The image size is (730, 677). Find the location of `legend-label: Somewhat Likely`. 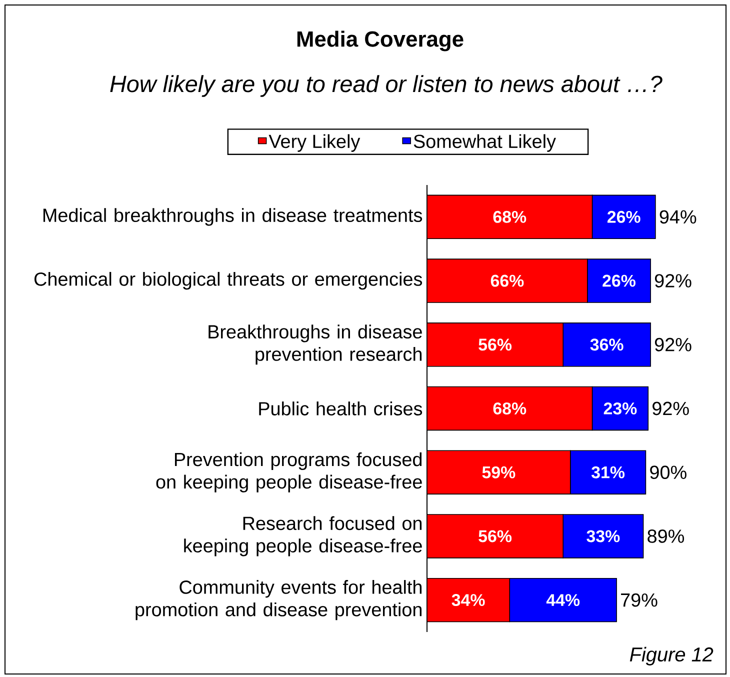

legend-label: Somewhat Likely is located at coordinates (485, 143).